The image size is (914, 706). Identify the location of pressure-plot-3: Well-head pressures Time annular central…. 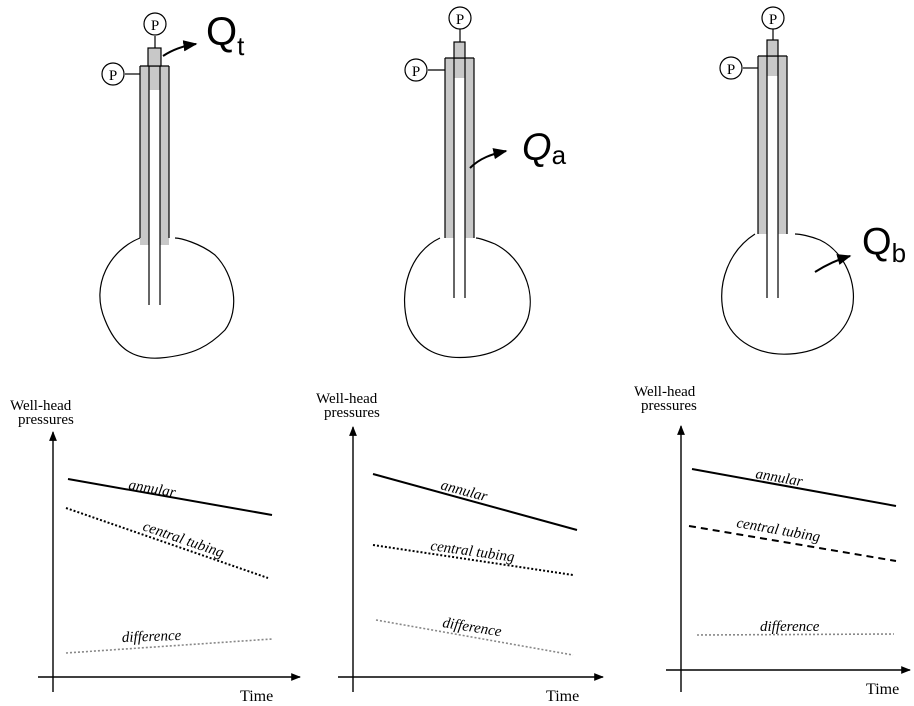
(772, 541).